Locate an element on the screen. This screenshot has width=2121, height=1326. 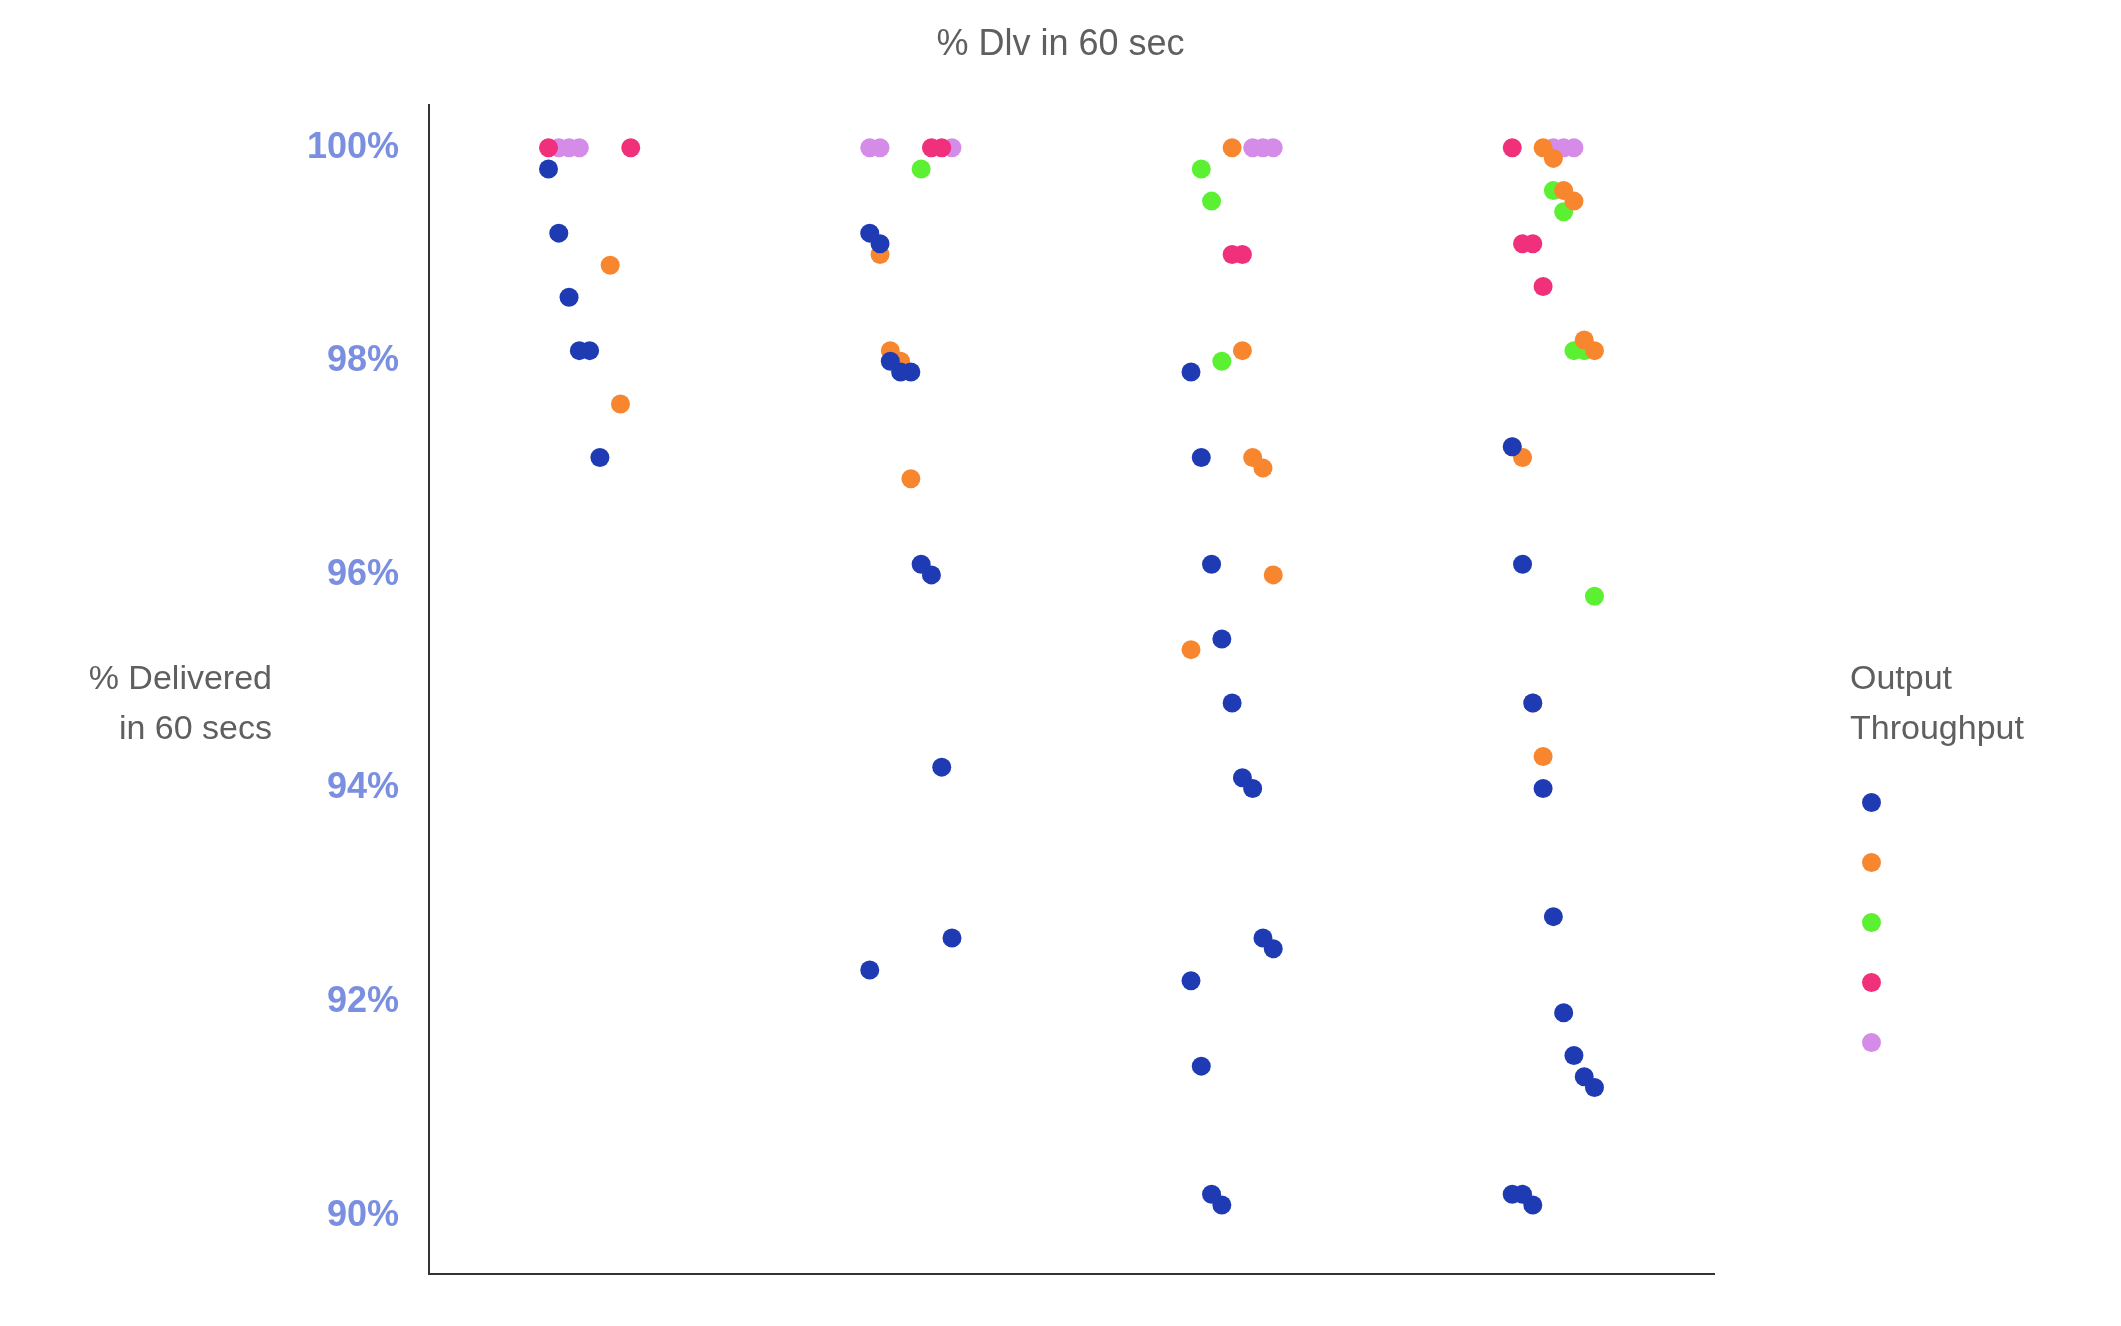
y-axis-title: % Delivered in 60 secs is located at coordinates (180, 702).